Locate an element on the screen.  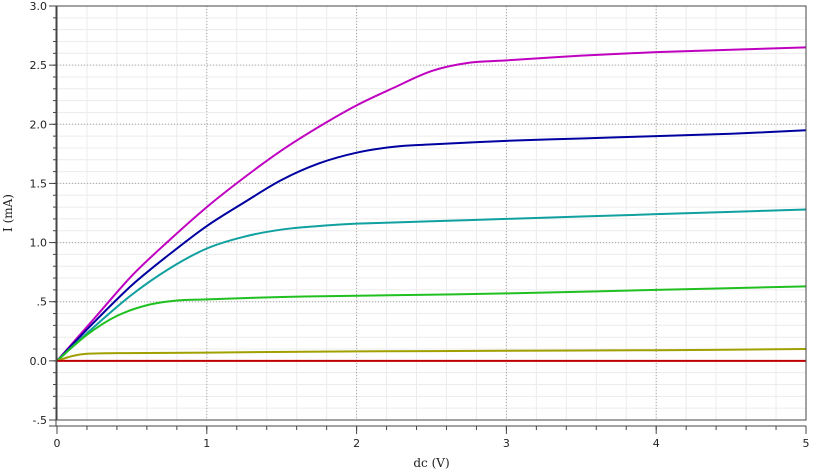
y-tick-label: 1.5 is located at coordinates (39, 183).